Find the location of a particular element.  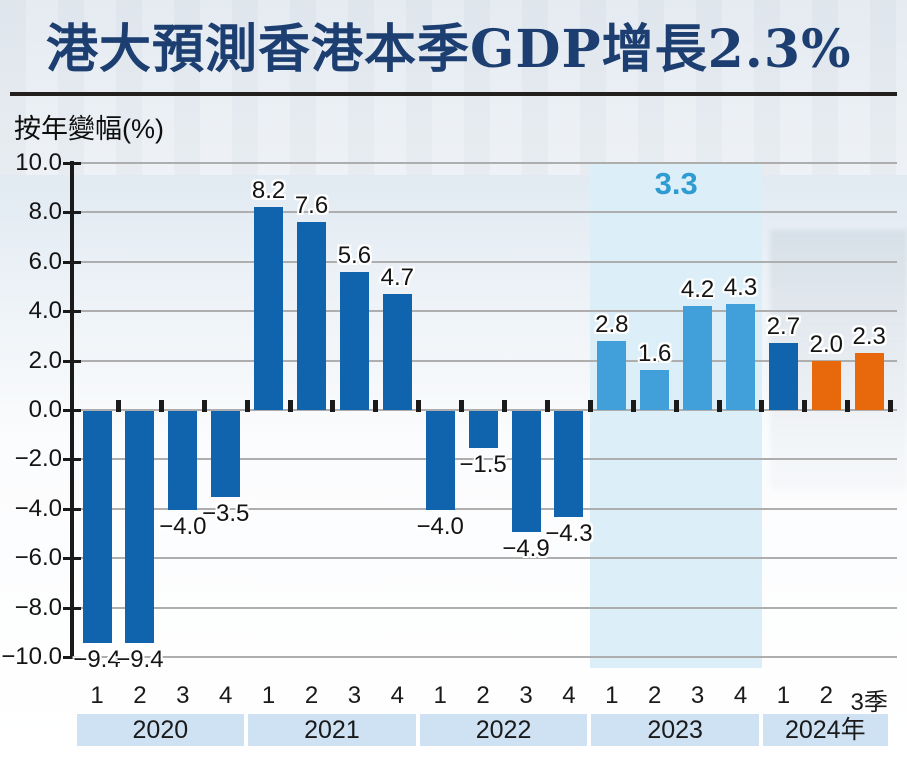

bar-value-label: 2.8 is located at coordinates (612, 324).